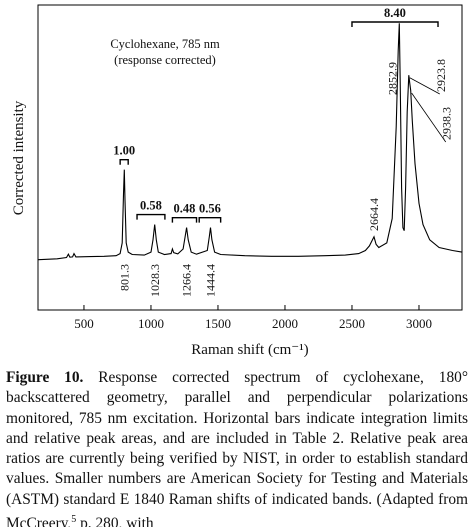 Image resolution: width=474 pixels, height=527 pixels. Describe the element at coordinates (352, 323) in the screenshot. I see `x-tick-label: 2500` at that location.